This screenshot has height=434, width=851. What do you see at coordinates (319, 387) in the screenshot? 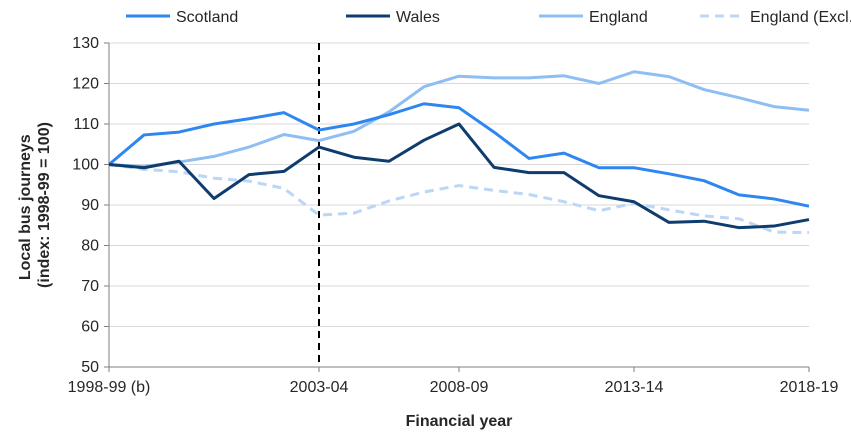
I see `x-tick-label-1: 2003-04` at bounding box center [319, 387].